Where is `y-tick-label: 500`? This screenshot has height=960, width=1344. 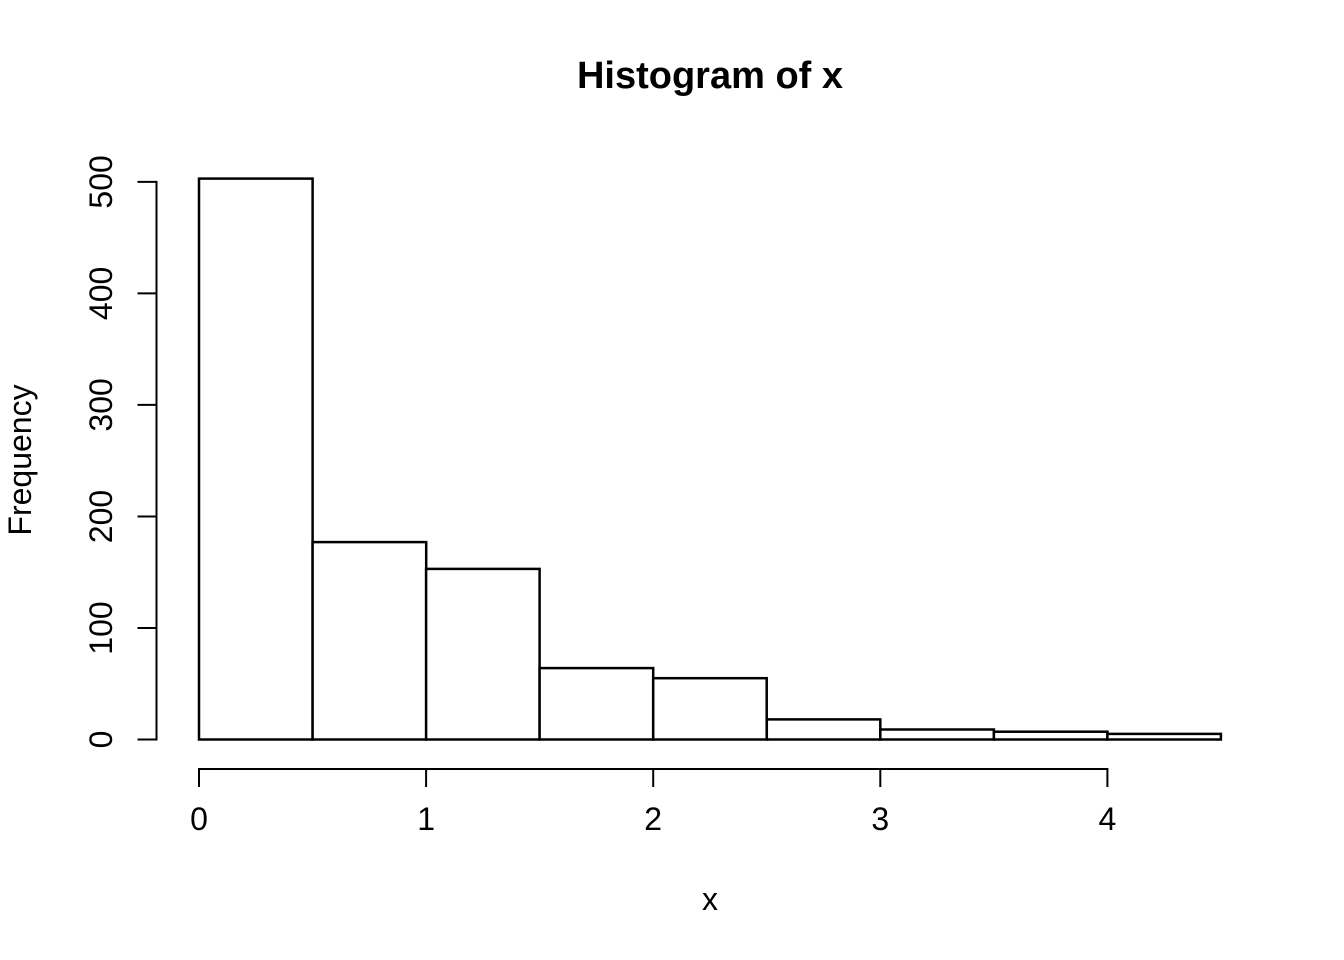 y-tick-label: 500 is located at coordinates (101, 181).